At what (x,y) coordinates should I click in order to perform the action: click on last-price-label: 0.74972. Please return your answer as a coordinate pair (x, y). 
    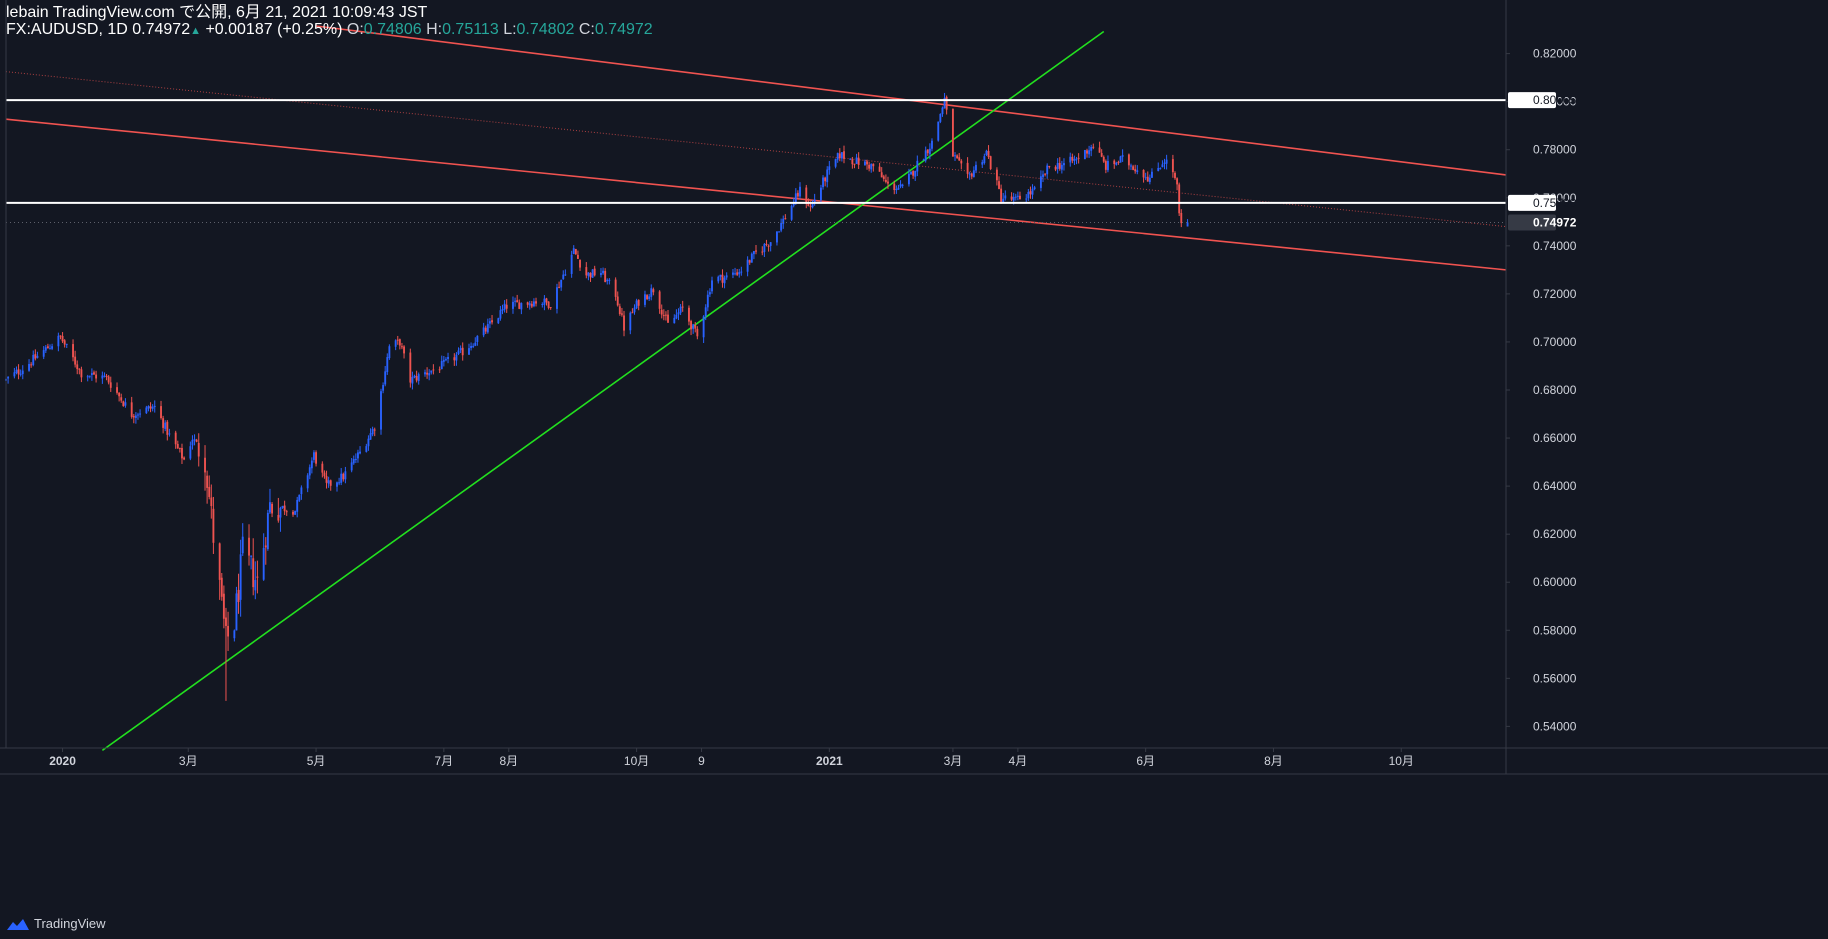
    Looking at the image, I should click on (1555, 222).